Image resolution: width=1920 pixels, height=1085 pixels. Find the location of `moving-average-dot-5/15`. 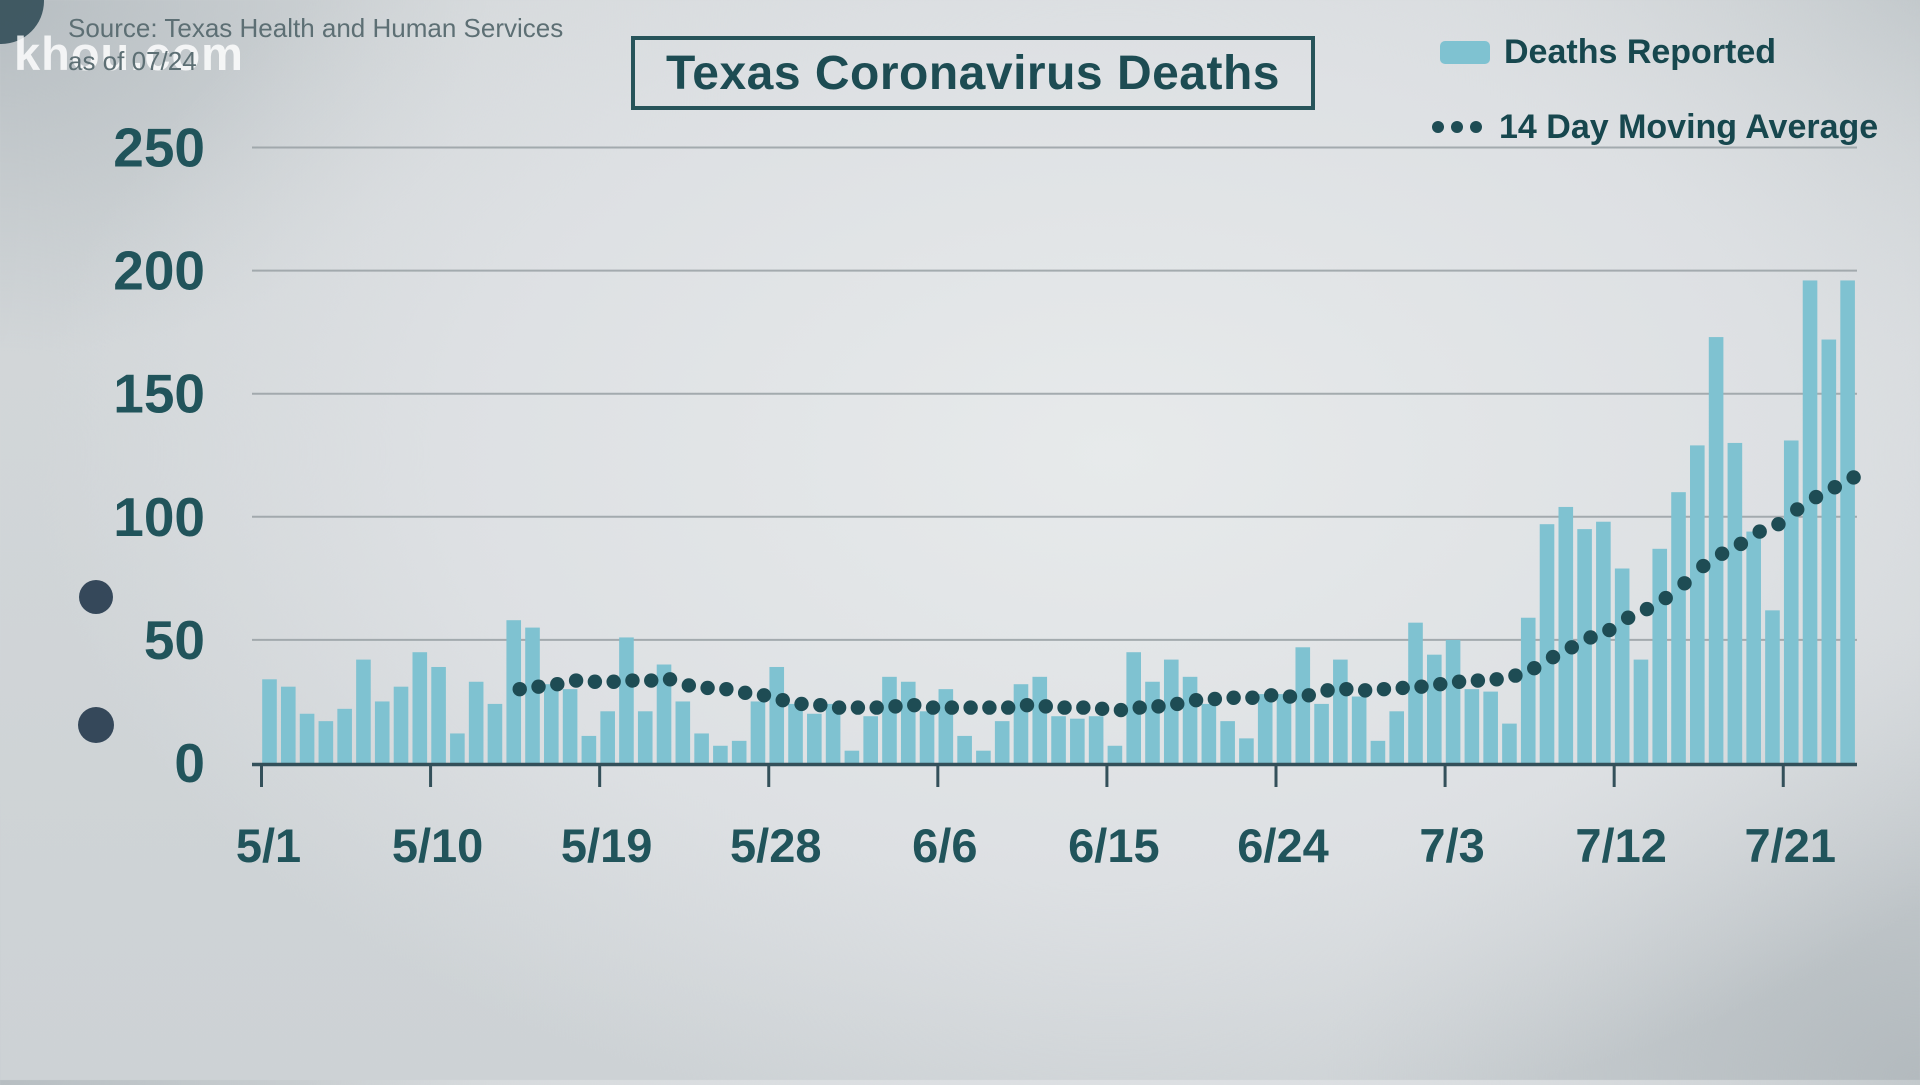

moving-average-dot-5/15 is located at coordinates (538, 686).